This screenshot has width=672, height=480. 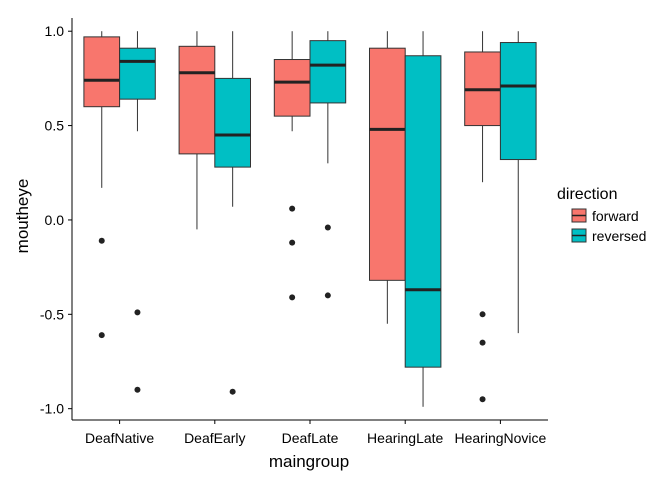 What do you see at coordinates (102, 185) in the screenshot?
I see `box-forward-DeafNative` at bounding box center [102, 185].